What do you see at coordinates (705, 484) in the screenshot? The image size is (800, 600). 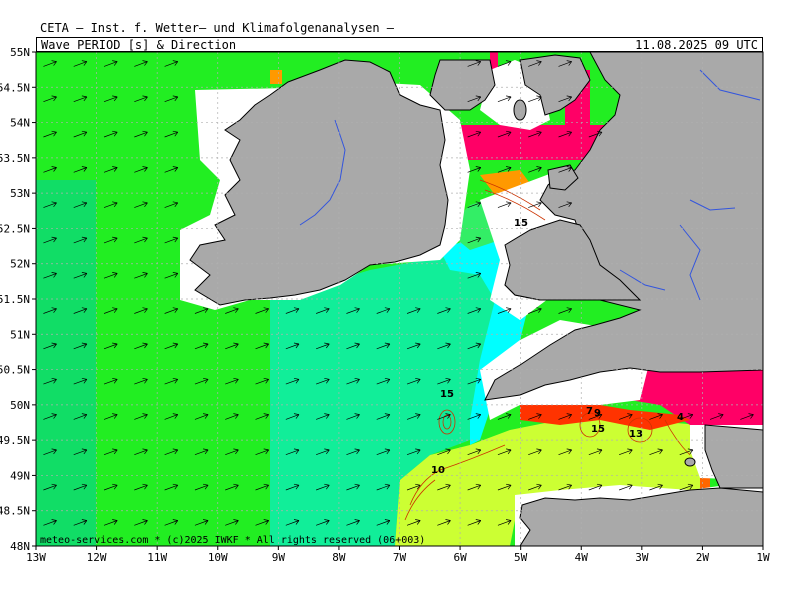 I see `high-zone-small` at bounding box center [705, 484].